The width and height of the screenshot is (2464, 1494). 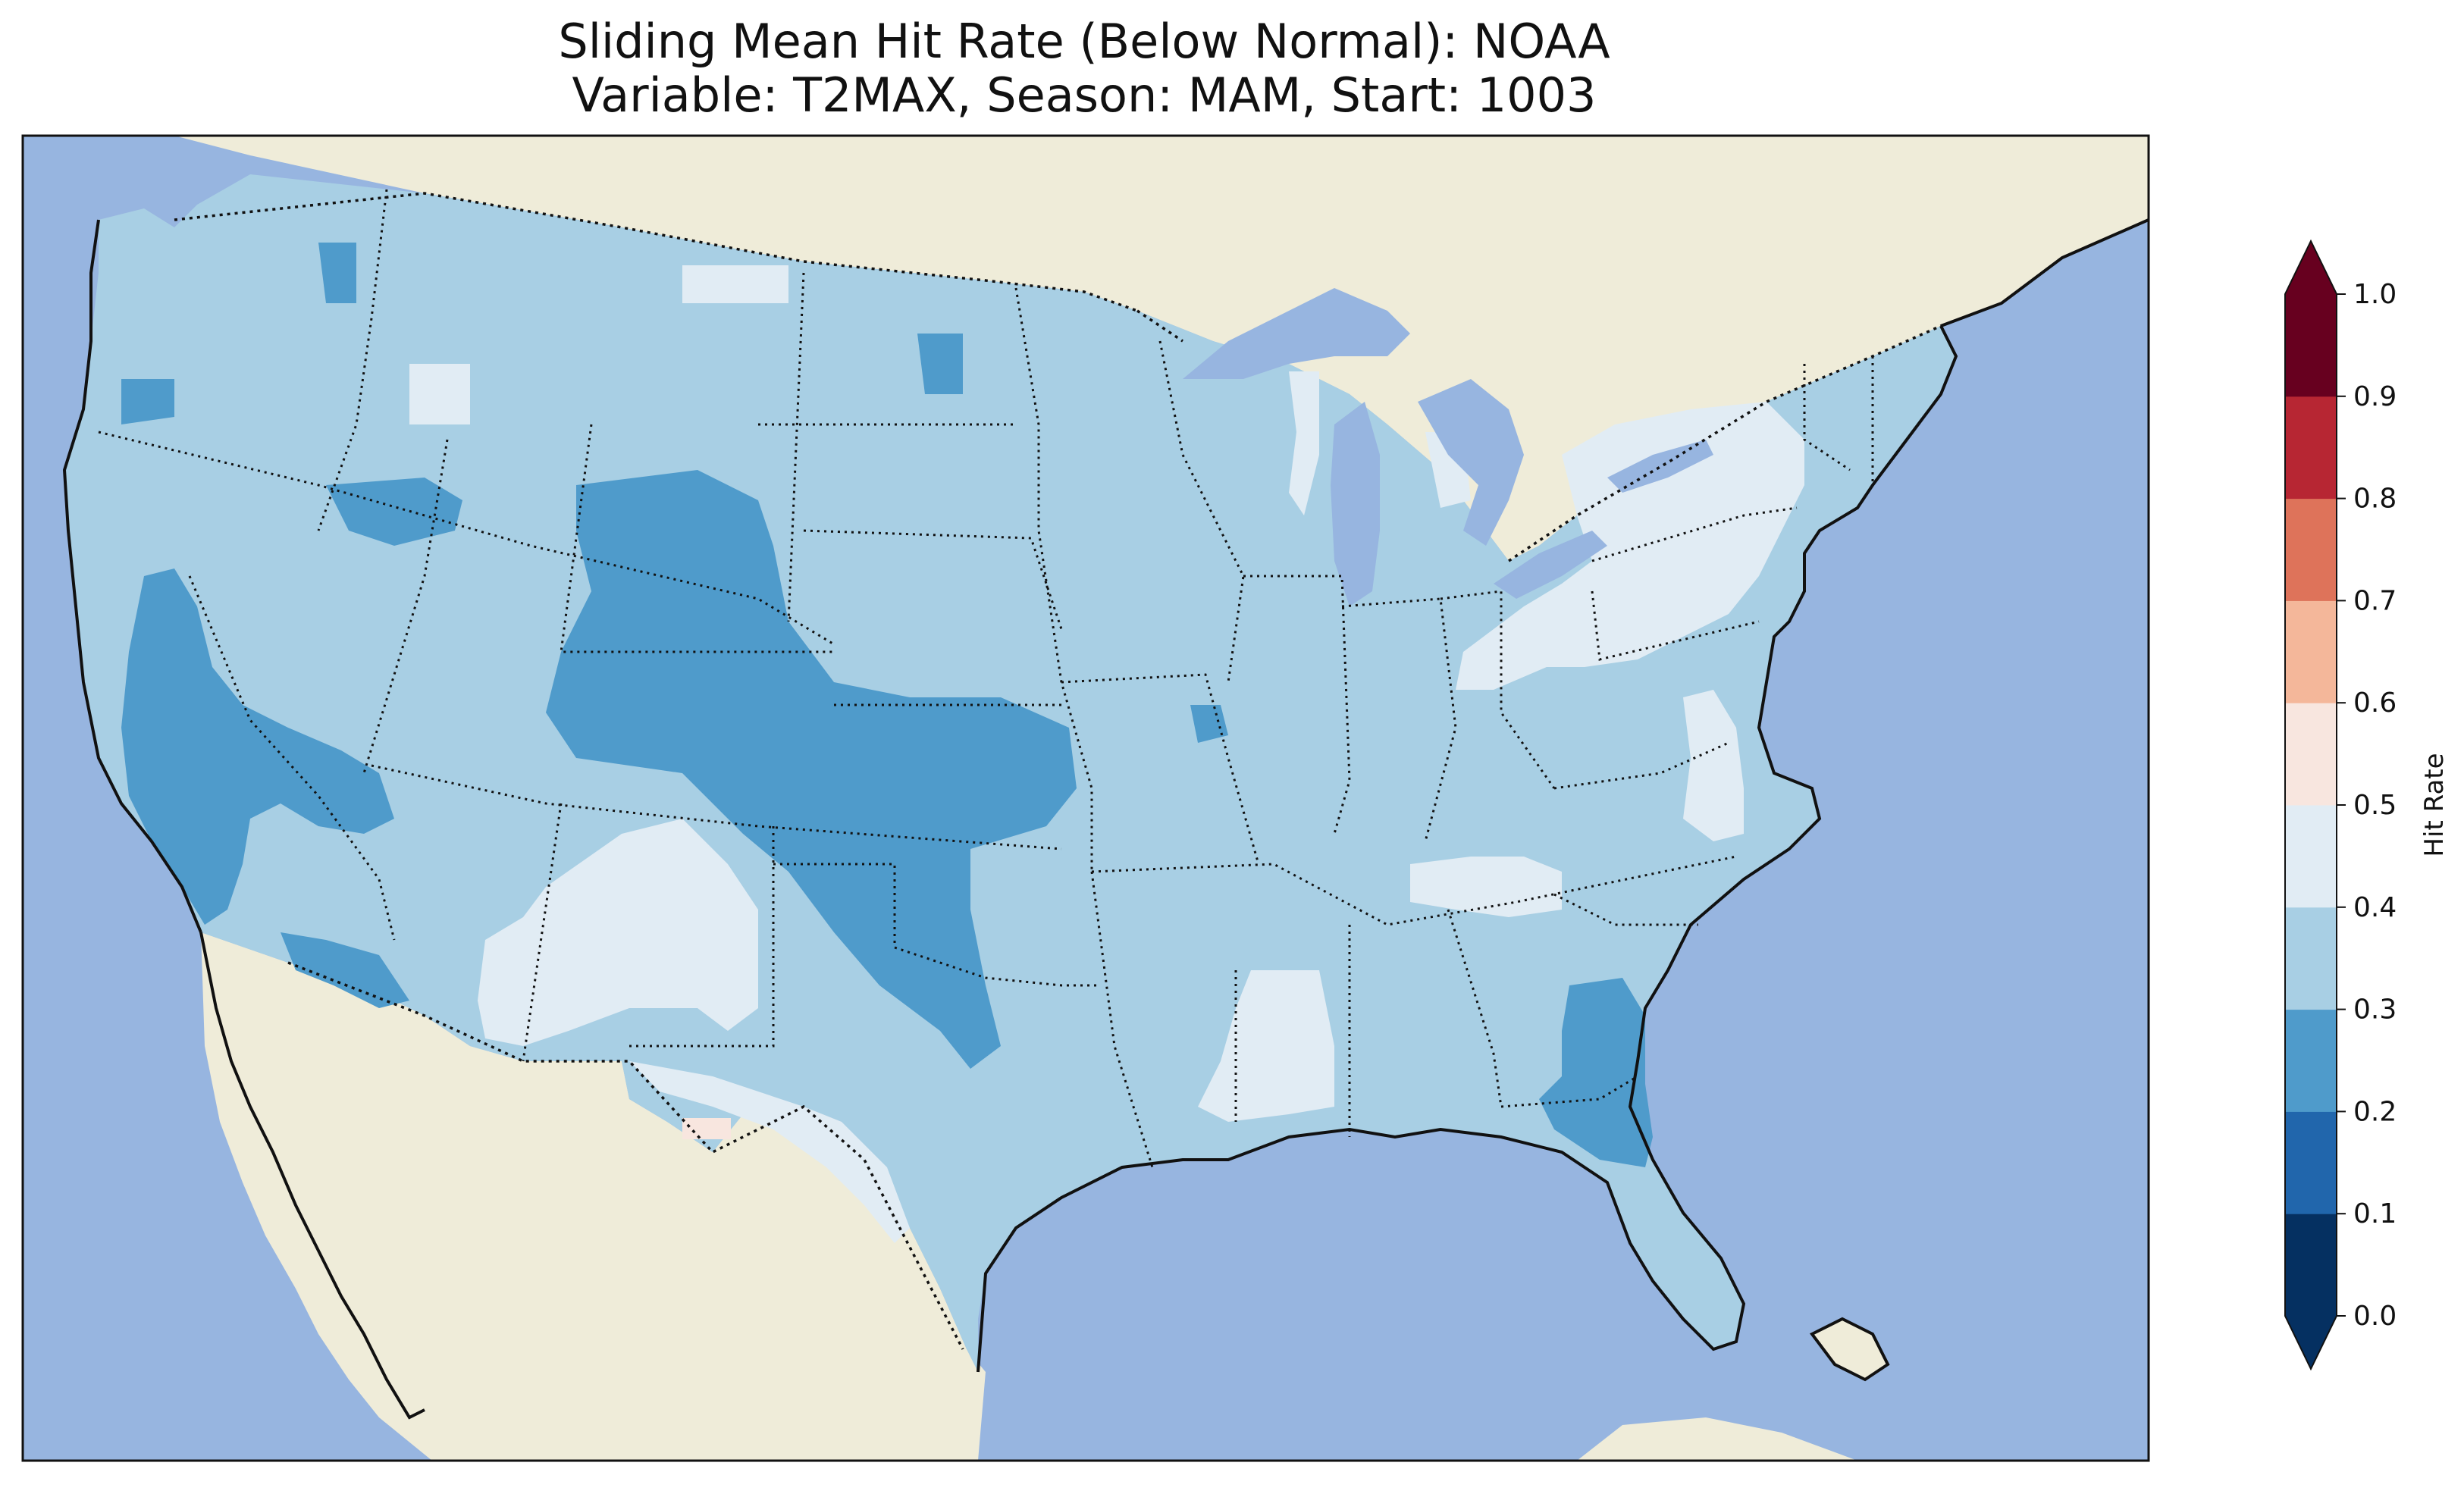 What do you see at coordinates (147, 401) in the screenshot?
I see `region-oregon-dark` at bounding box center [147, 401].